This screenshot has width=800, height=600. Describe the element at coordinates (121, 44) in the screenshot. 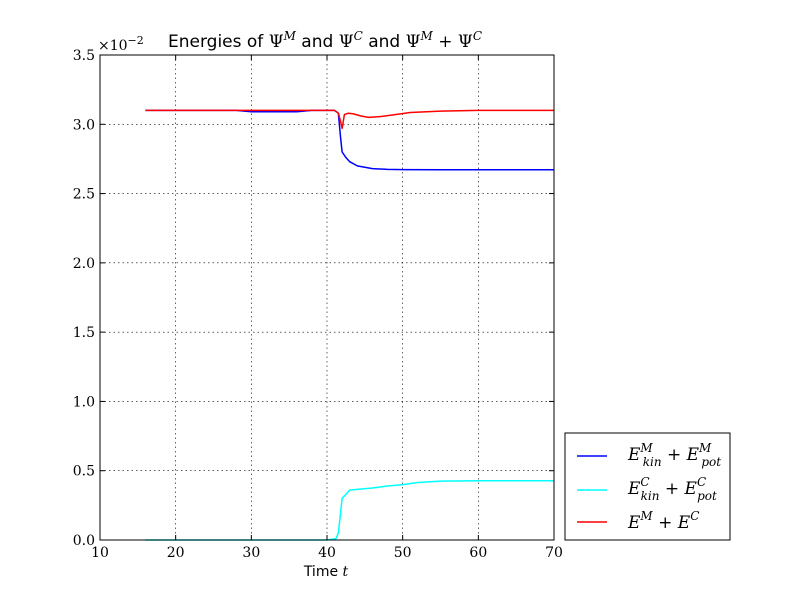

I see `y-multiplier-label: ×10⁻²` at that location.